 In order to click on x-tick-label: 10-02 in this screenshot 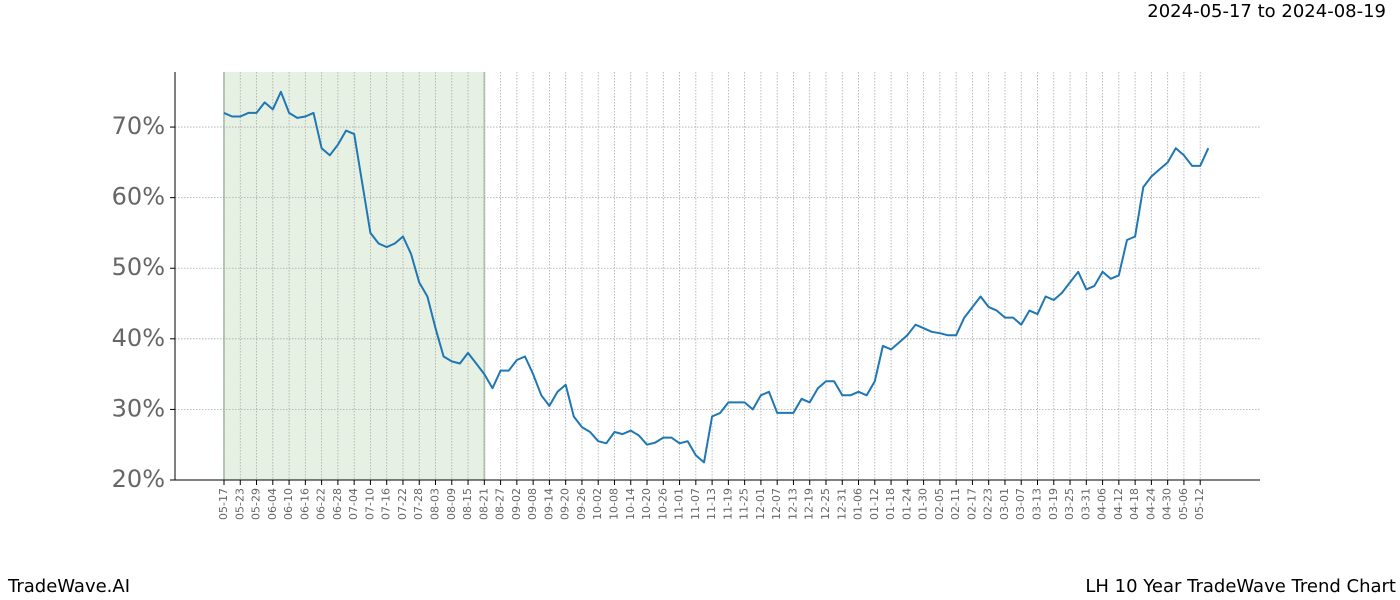, I will do `click(597, 504)`.